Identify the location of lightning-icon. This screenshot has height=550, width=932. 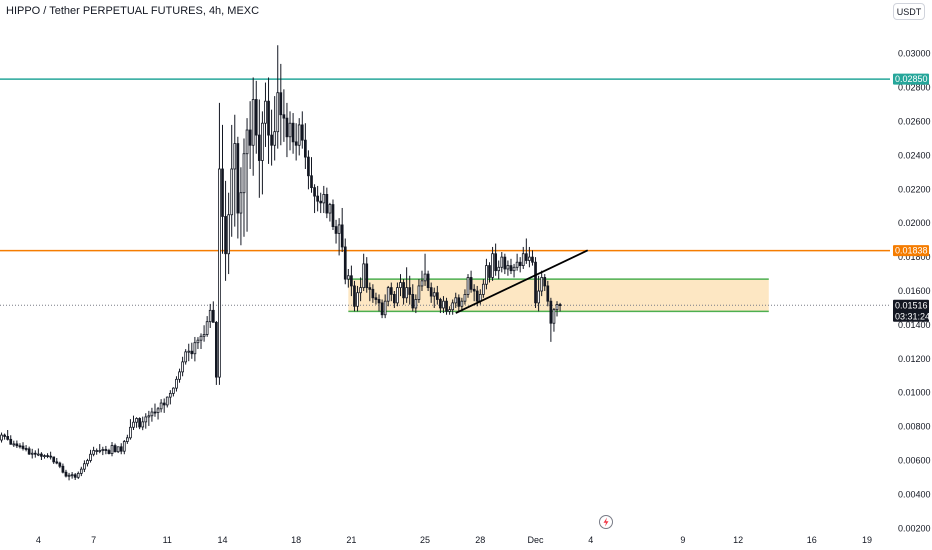
(606, 522).